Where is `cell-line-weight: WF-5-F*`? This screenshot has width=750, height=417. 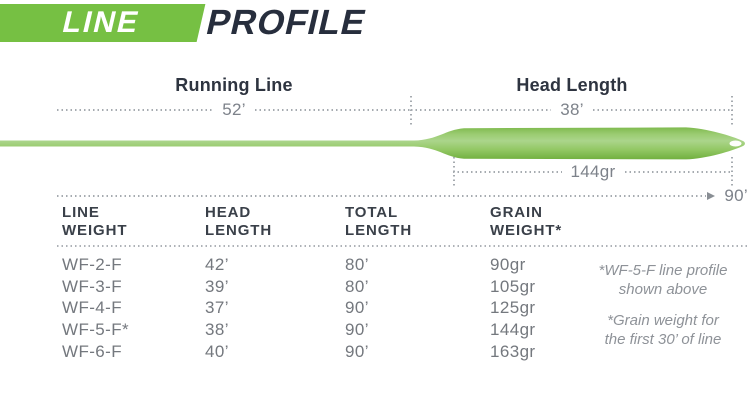
cell-line-weight: WF-5-F* is located at coordinates (96, 330).